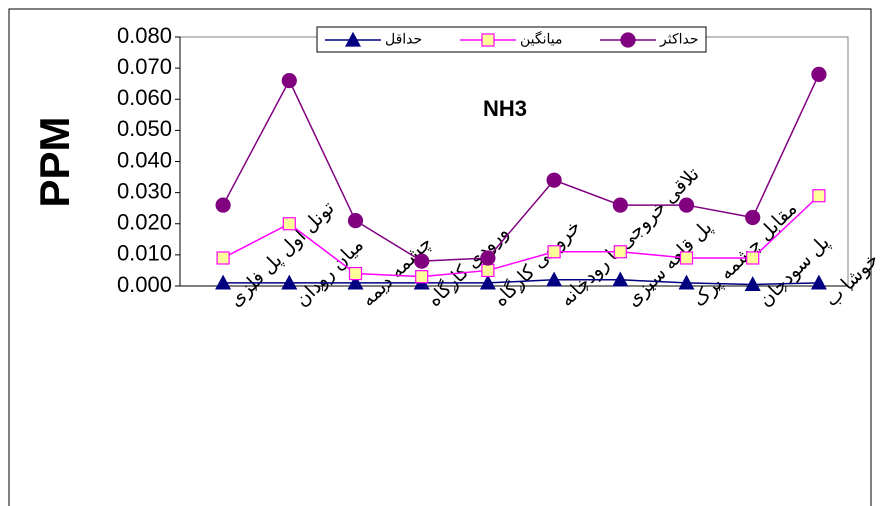 The width and height of the screenshot is (880, 506). What do you see at coordinates (144, 253) in the screenshot?
I see `y-tick-label: 0.010` at bounding box center [144, 253].